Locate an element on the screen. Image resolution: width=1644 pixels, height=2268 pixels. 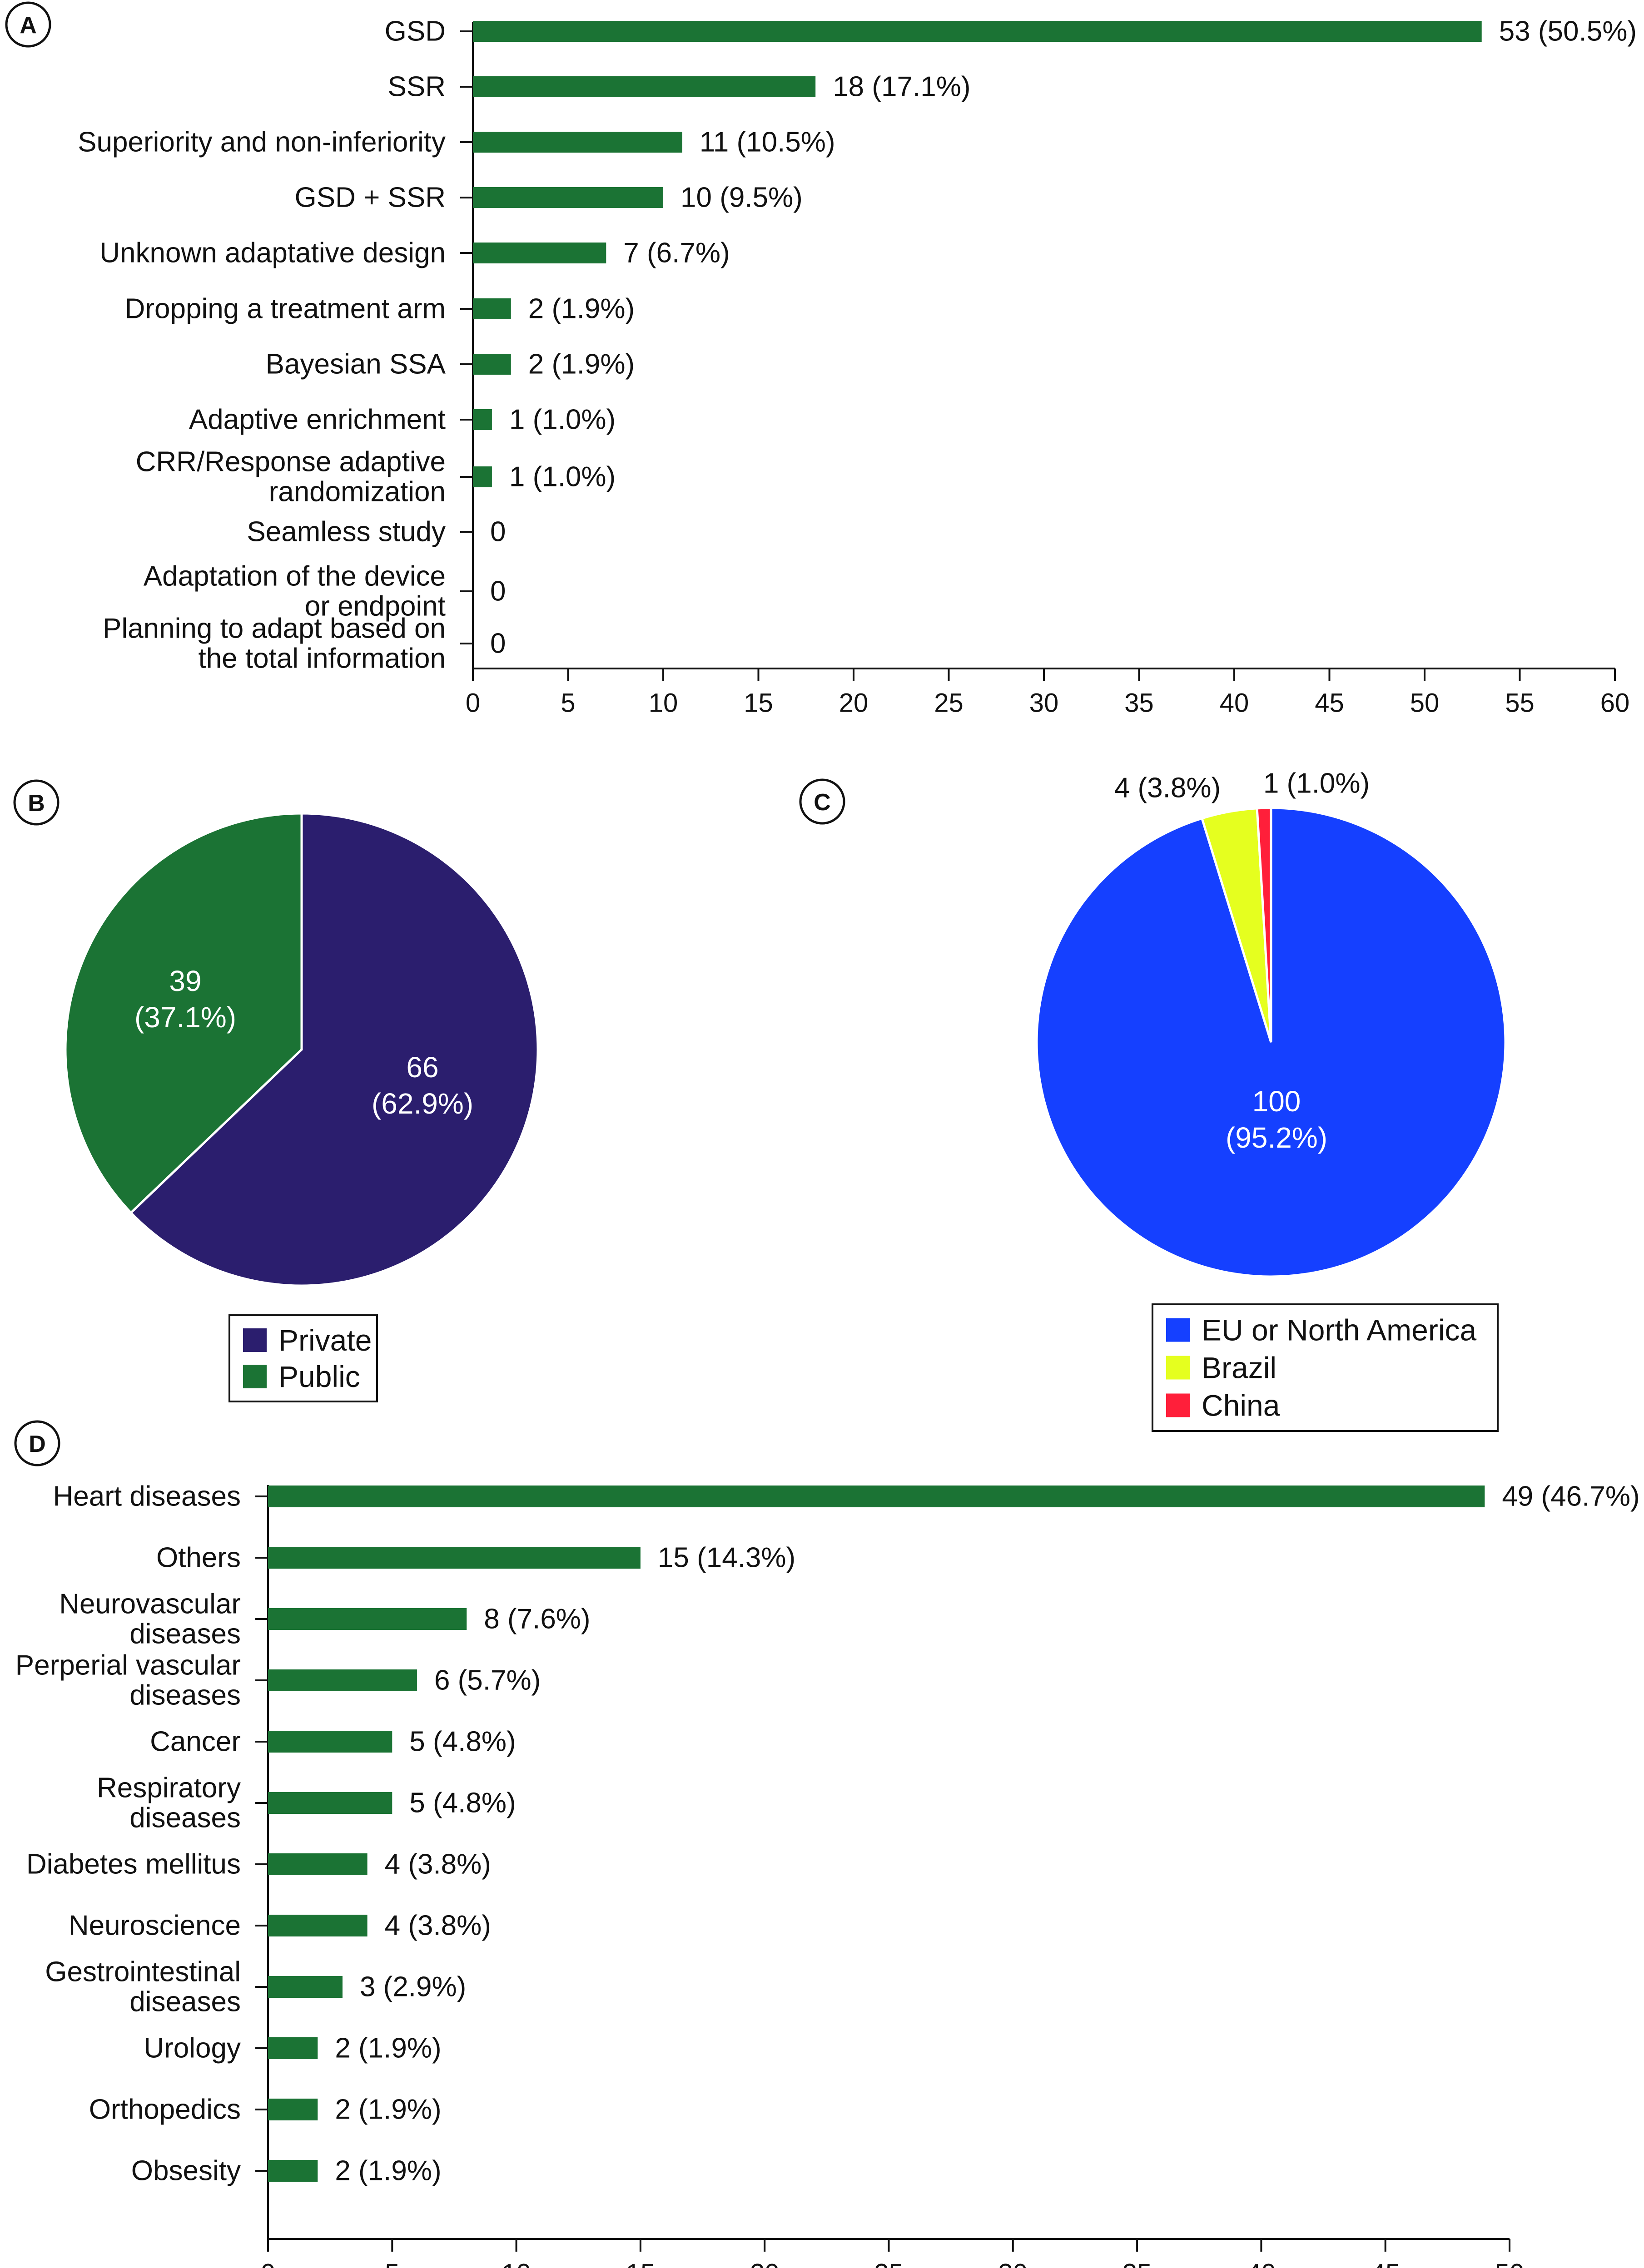
slice-label: (95.2%) is located at coordinates (1276, 1137).